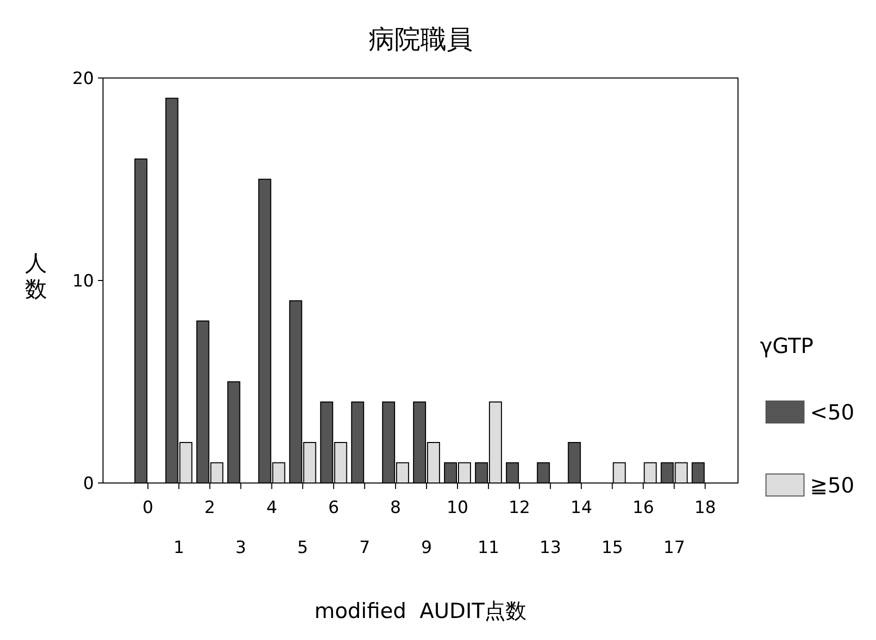 This screenshot has height=640, width=876. I want to click on y-tick-label: 20, so click(83, 78).